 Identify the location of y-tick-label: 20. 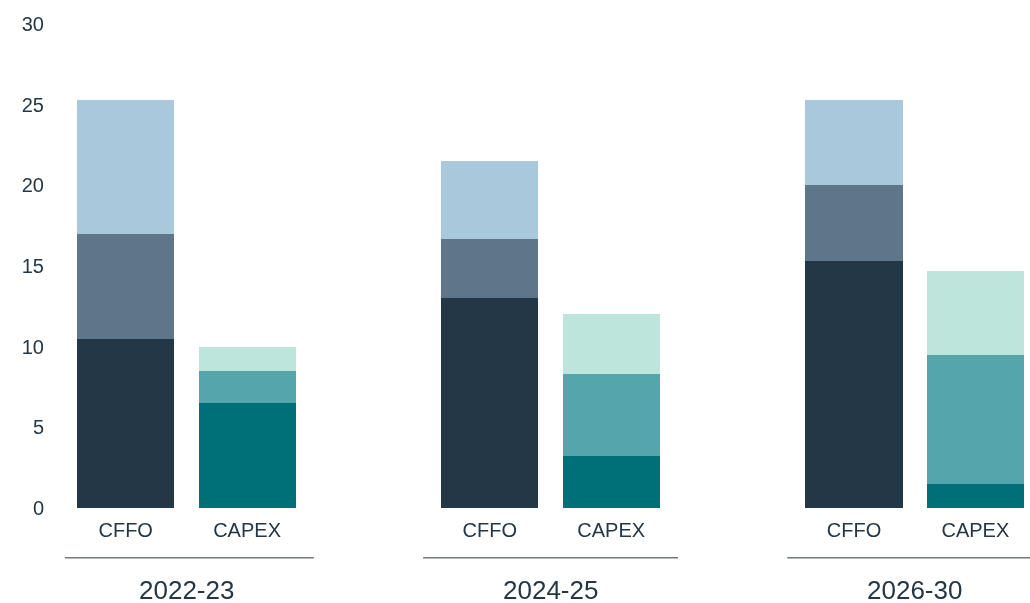
(32, 185).